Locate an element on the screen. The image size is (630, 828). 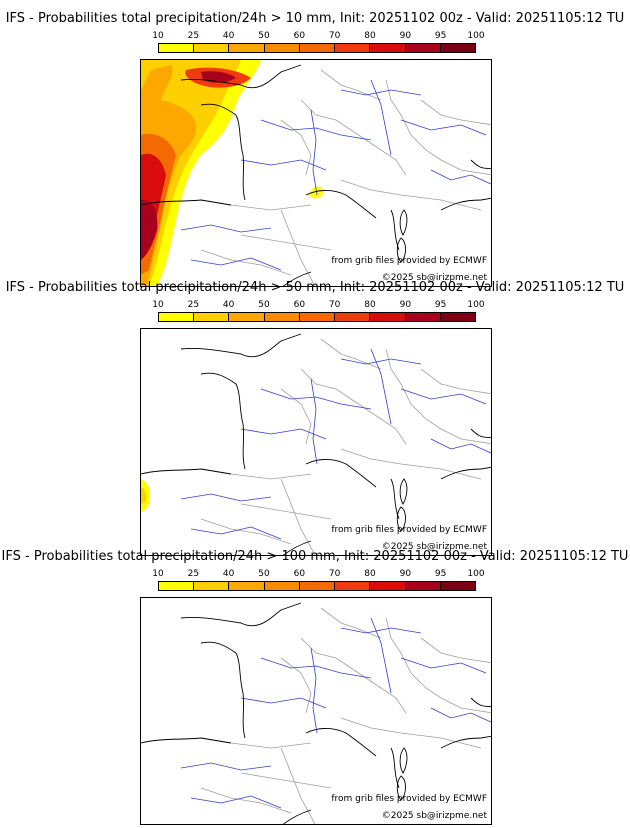
prob-area-north-core is located at coordinates (218, 77).